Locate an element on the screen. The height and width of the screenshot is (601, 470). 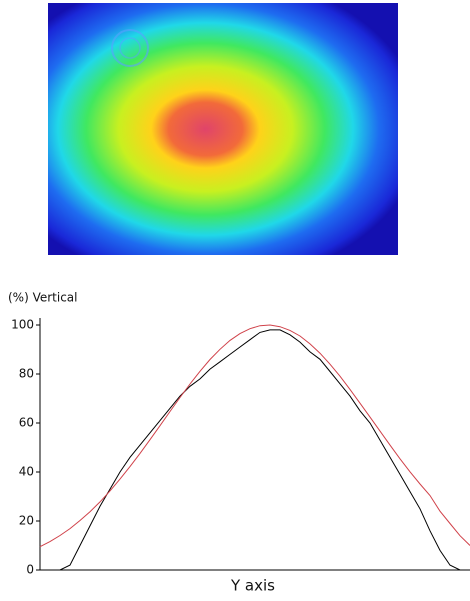
y-tick-label: 80 is located at coordinates (26, 374).